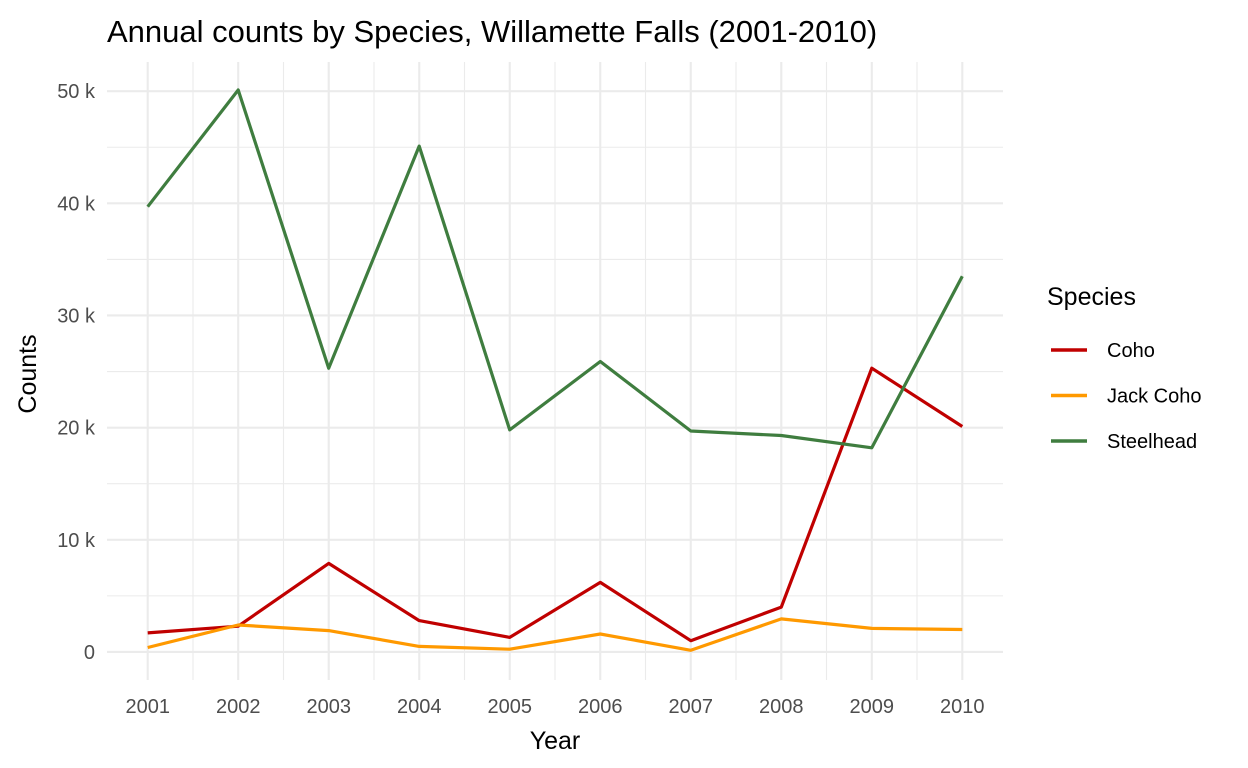 The height and width of the screenshot is (768, 1248). Describe the element at coordinates (1152, 442) in the screenshot. I see `legend-label-steelhead: Steelhead` at that location.